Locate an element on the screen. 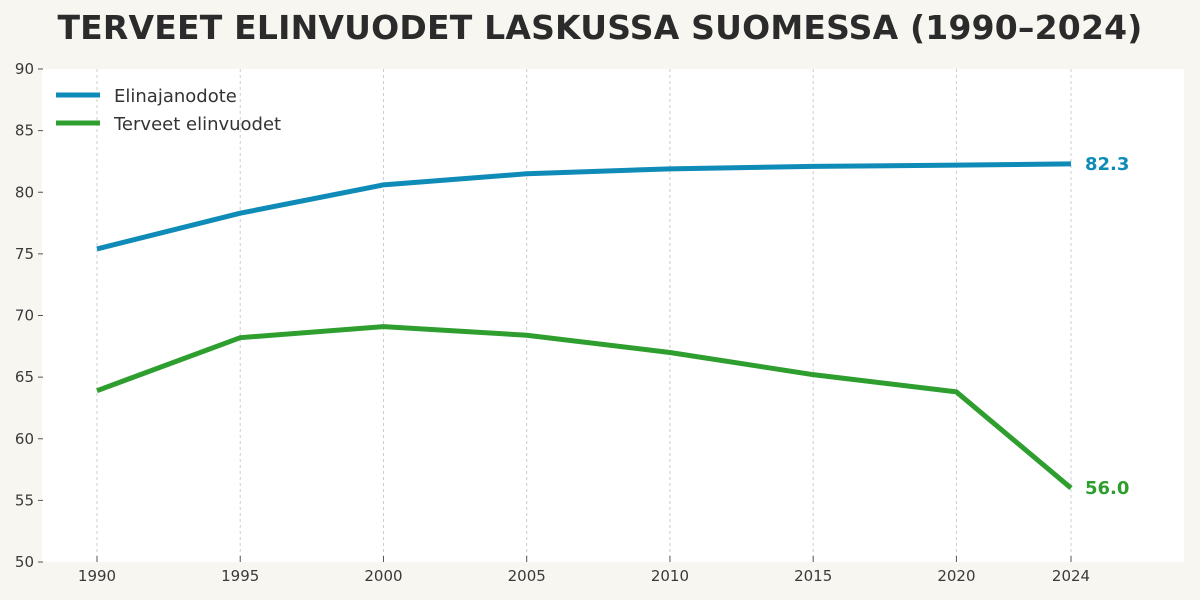  x-tick-label: 1990 is located at coordinates (97, 576).